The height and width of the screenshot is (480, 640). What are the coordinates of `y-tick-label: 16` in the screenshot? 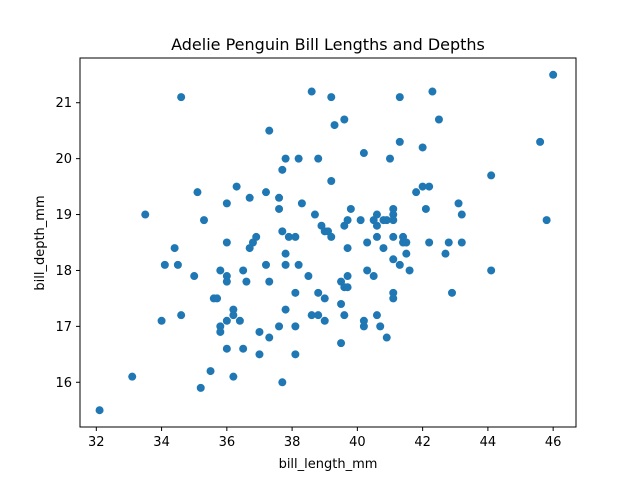 It's located at (63, 383).